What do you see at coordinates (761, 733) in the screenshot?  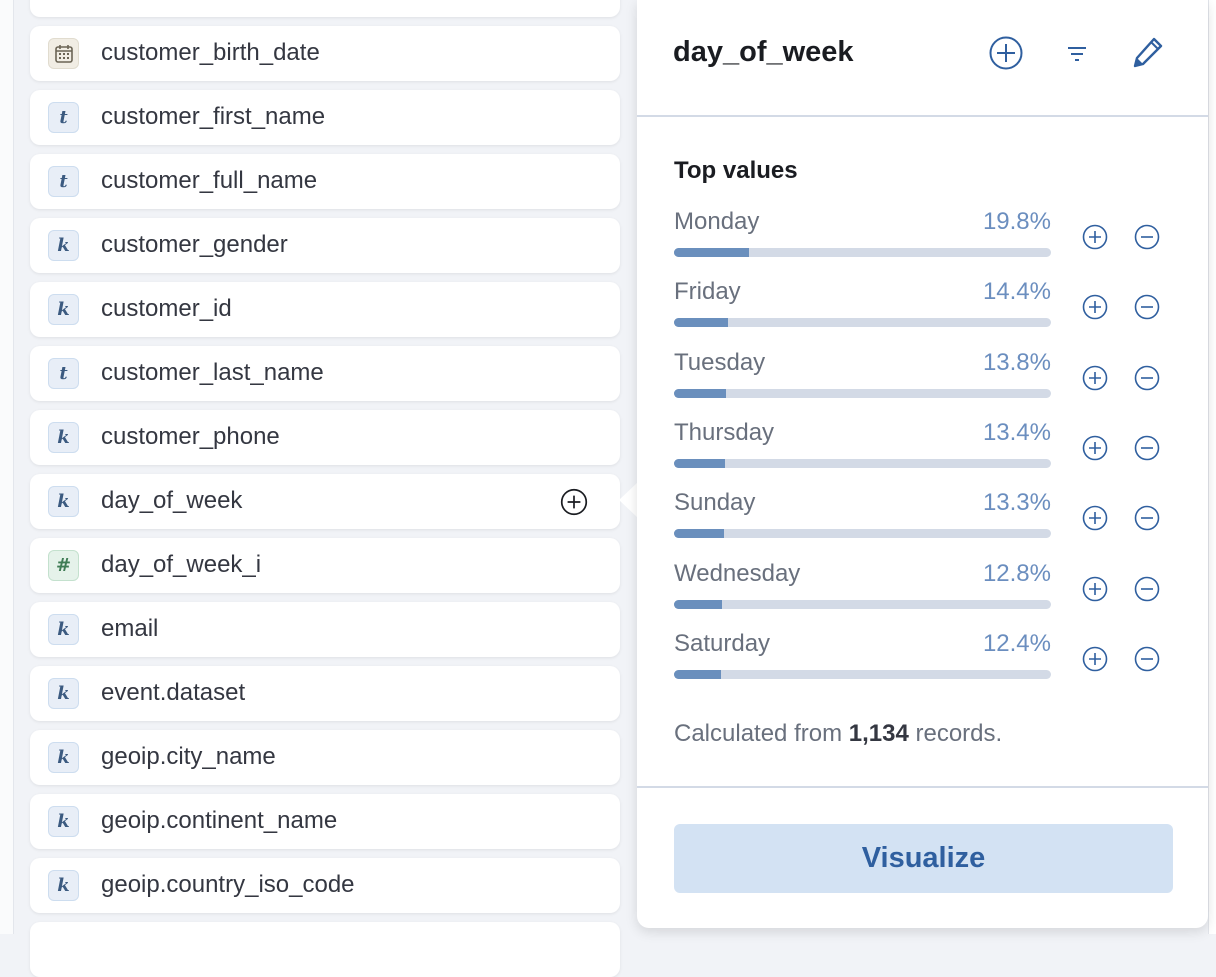 I see `footer-prefix: Calculated from` at bounding box center [761, 733].